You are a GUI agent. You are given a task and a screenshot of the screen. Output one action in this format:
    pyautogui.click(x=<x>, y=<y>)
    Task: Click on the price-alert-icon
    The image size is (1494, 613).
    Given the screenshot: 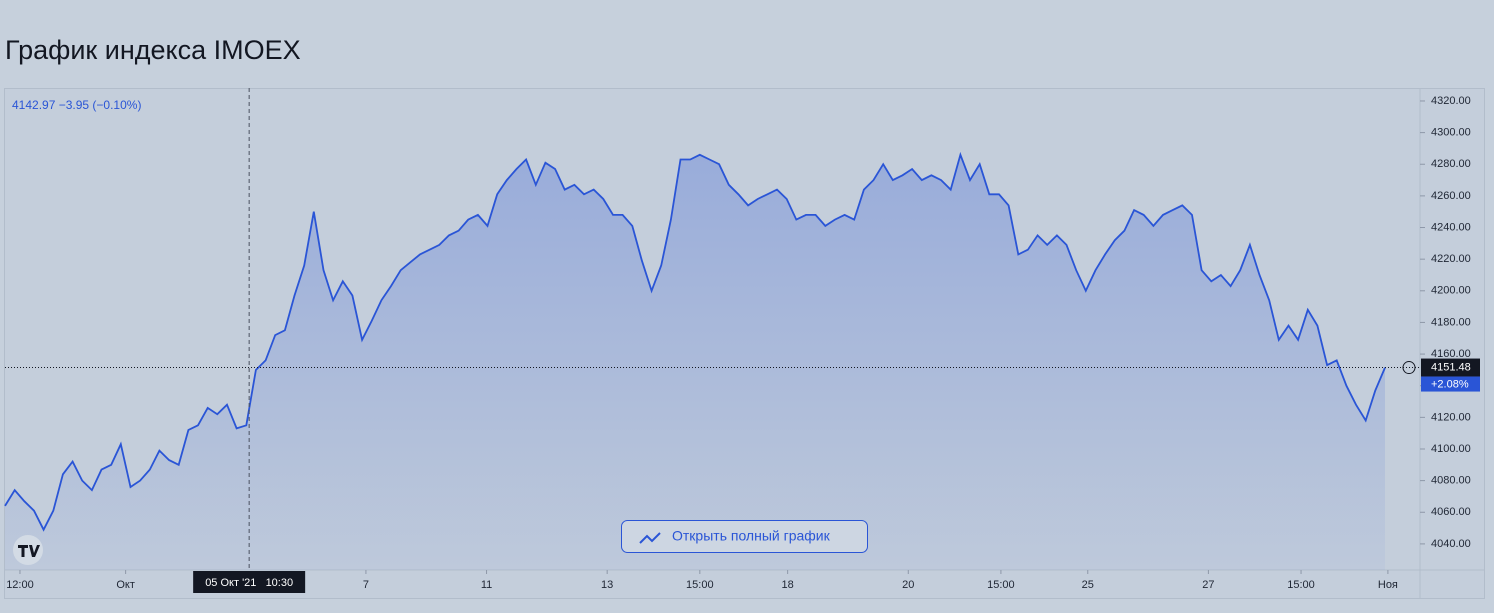 What is the action you would take?
    pyautogui.click(x=1409, y=368)
    